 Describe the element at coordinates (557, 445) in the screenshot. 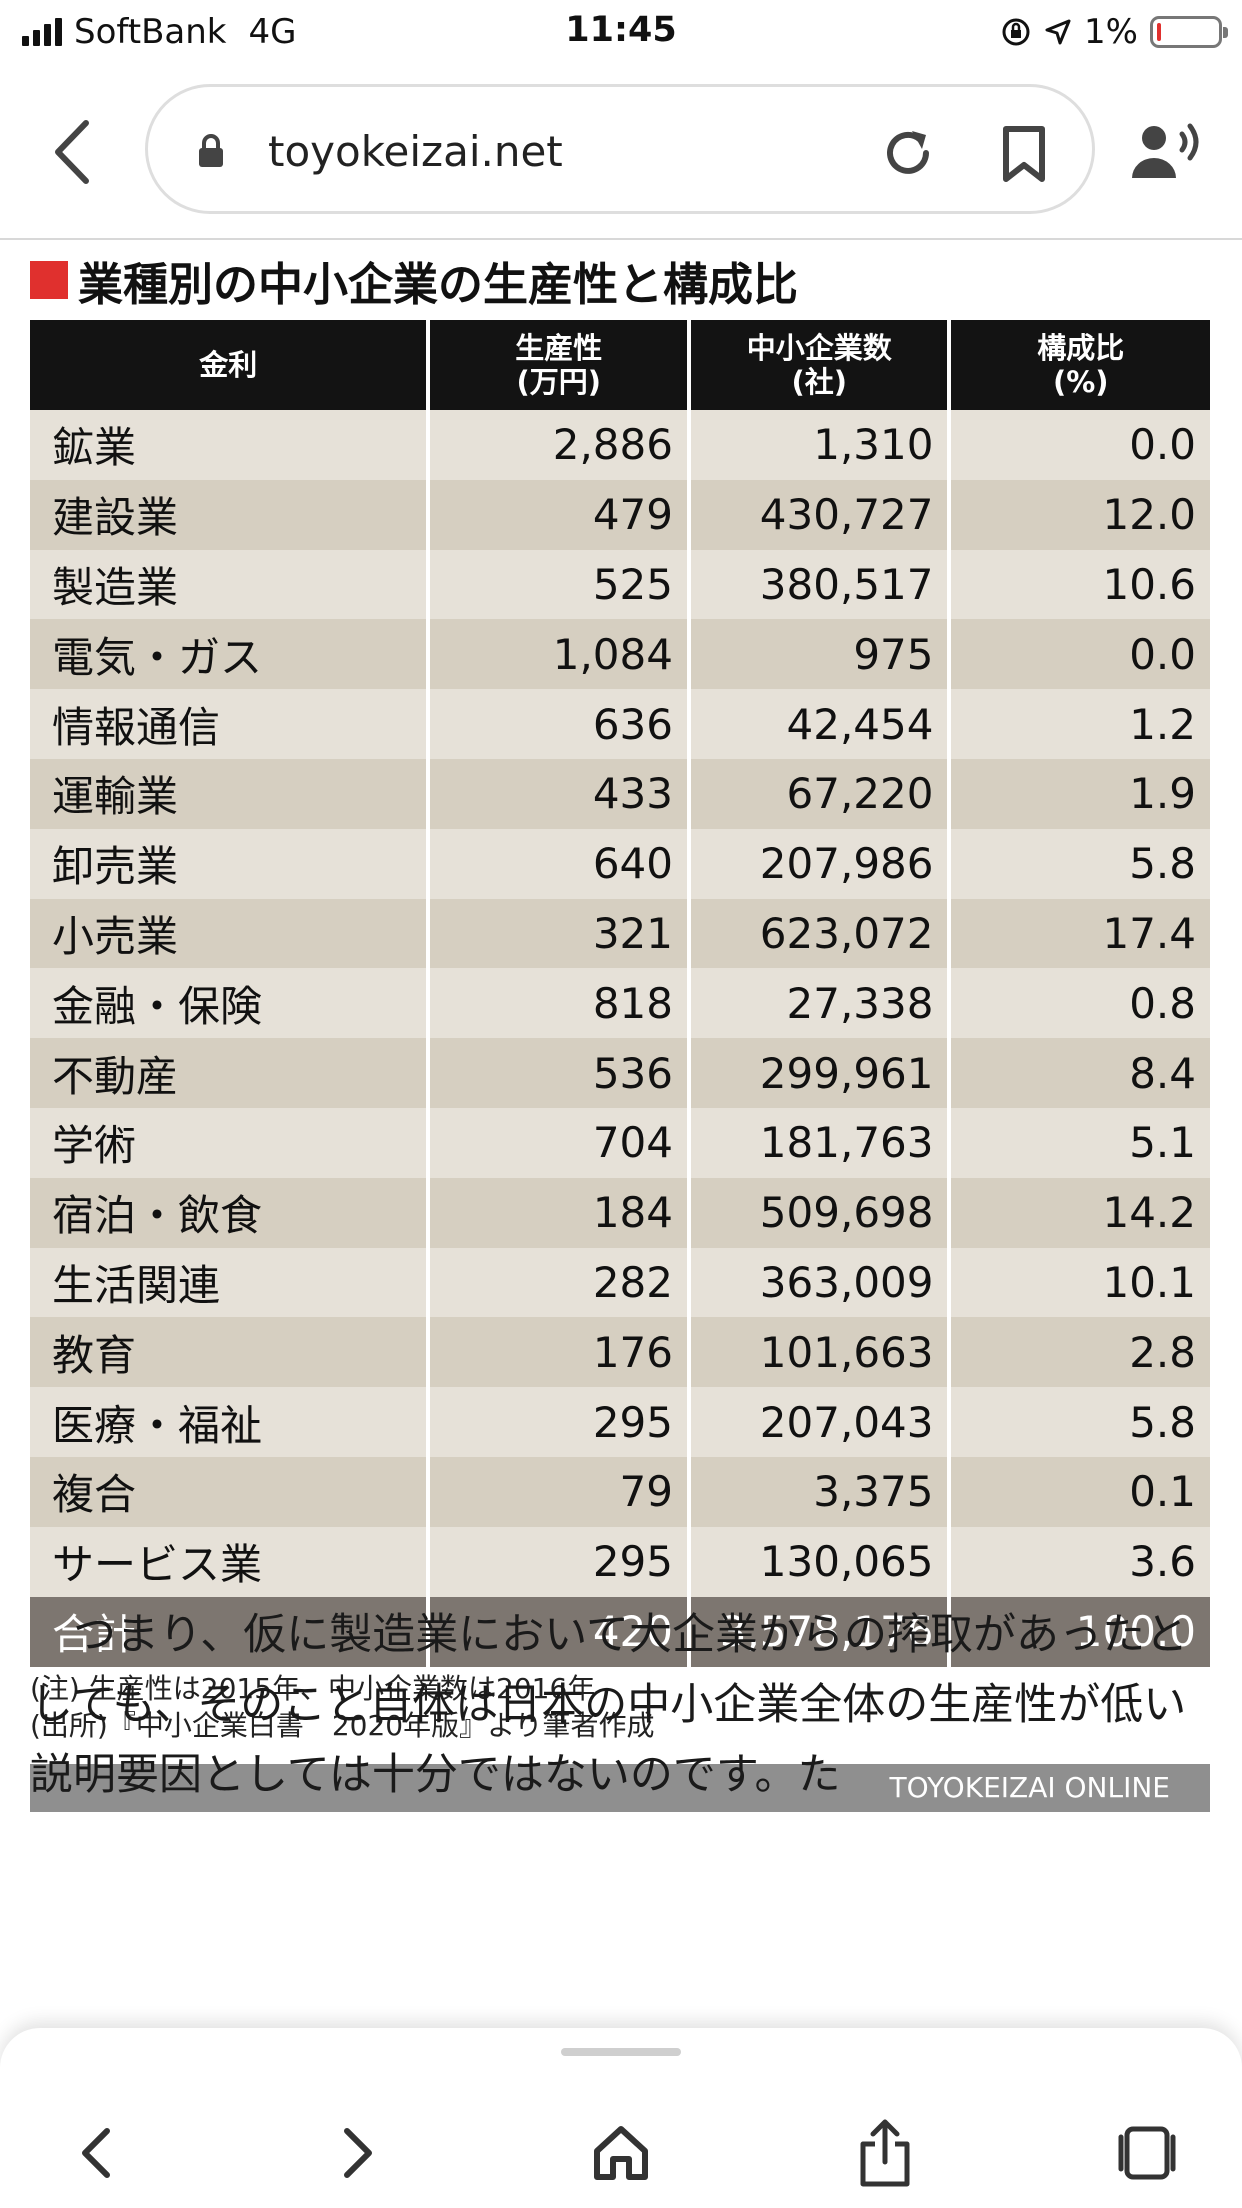

I see `productivity-cell: 2,886` at that location.